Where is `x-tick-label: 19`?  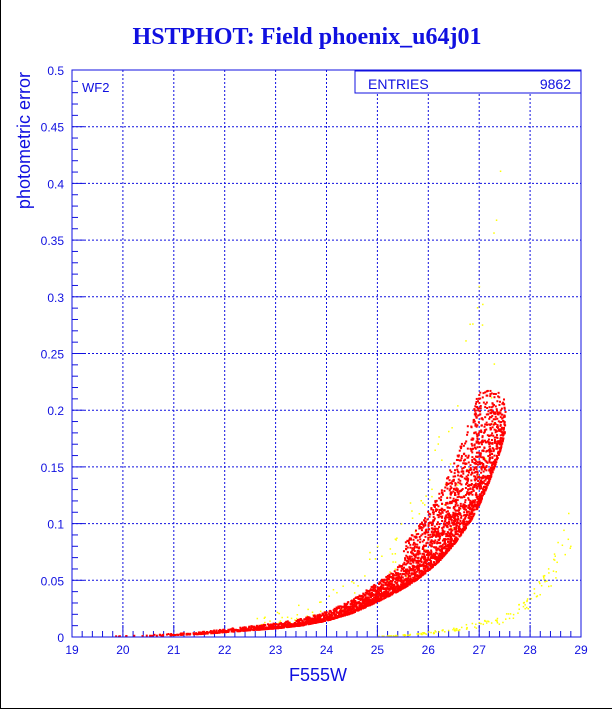
x-tick-label: 19 is located at coordinates (72, 650).